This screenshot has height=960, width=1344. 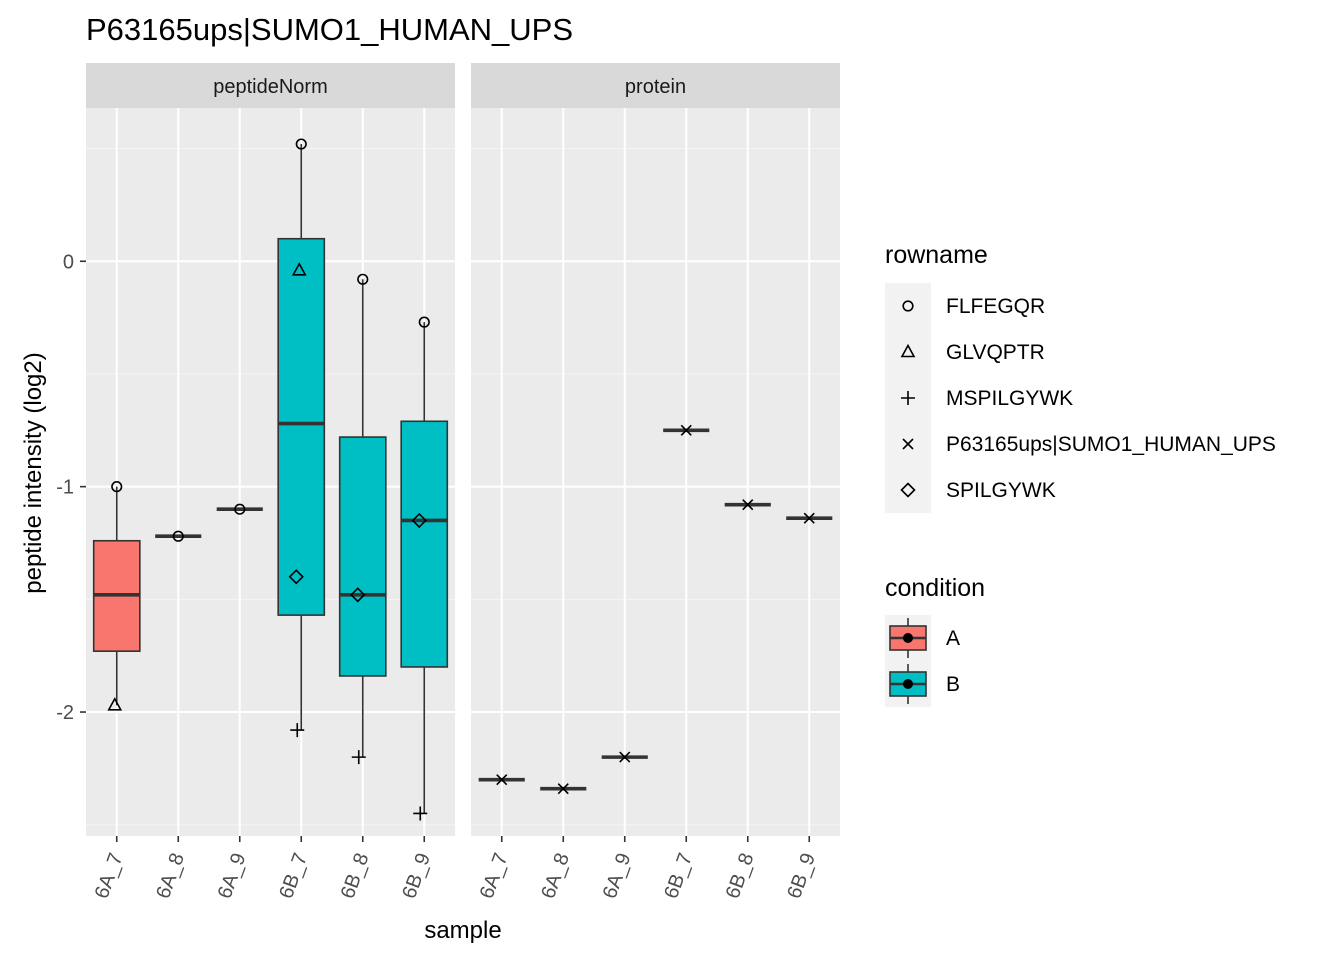 What do you see at coordinates (65, 713) in the screenshot?
I see `y-tick-label: -2` at bounding box center [65, 713].